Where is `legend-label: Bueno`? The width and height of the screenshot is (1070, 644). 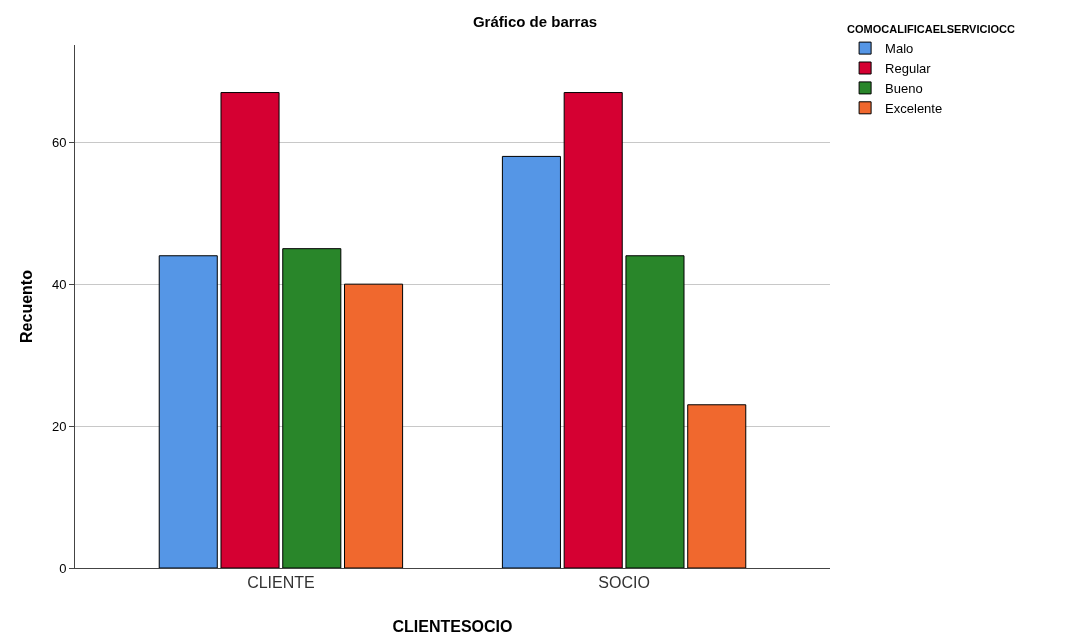 legend-label: Bueno is located at coordinates (904, 88).